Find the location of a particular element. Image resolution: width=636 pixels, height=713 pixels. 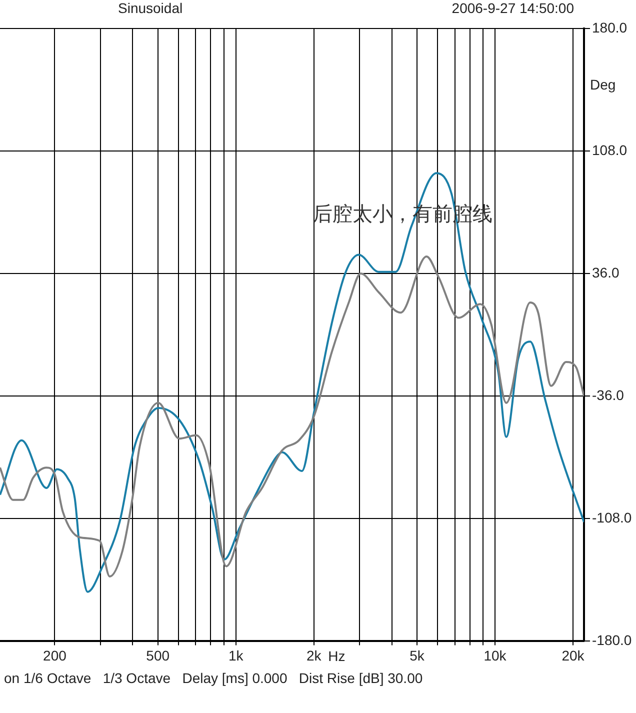

x-axis-title: Hz is located at coordinates (337, 656).